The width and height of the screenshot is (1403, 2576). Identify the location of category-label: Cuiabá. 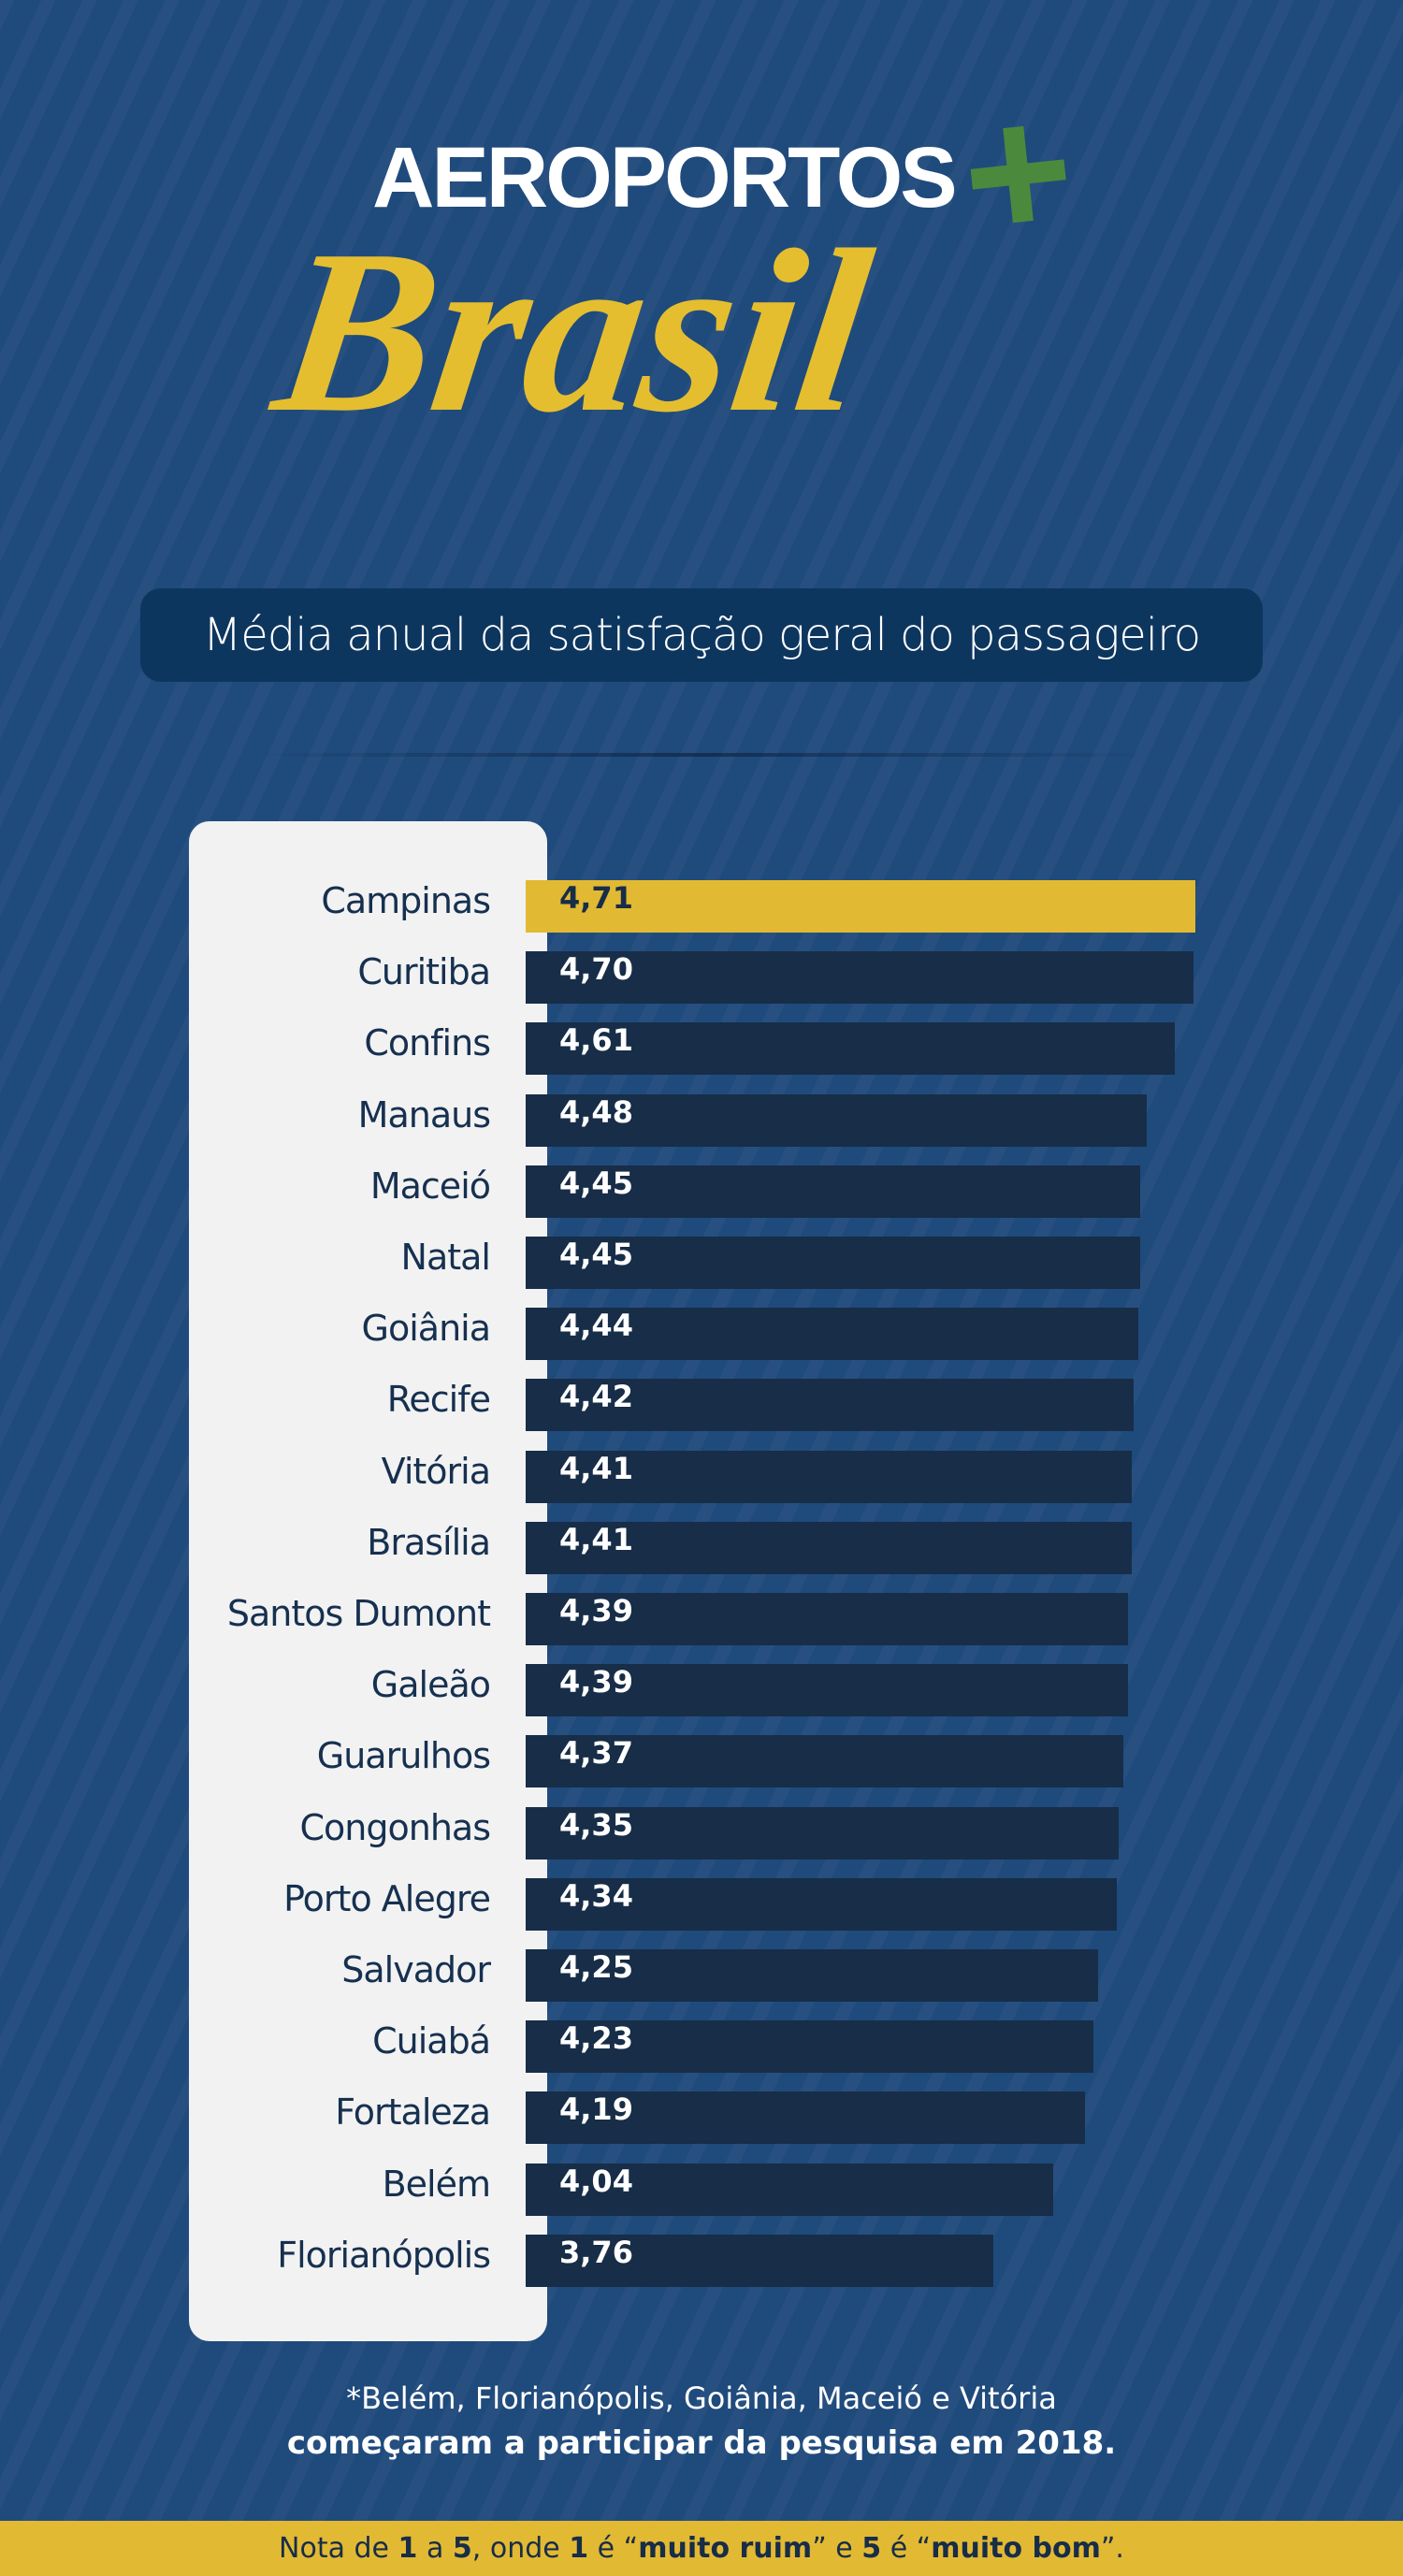
(431, 2041).